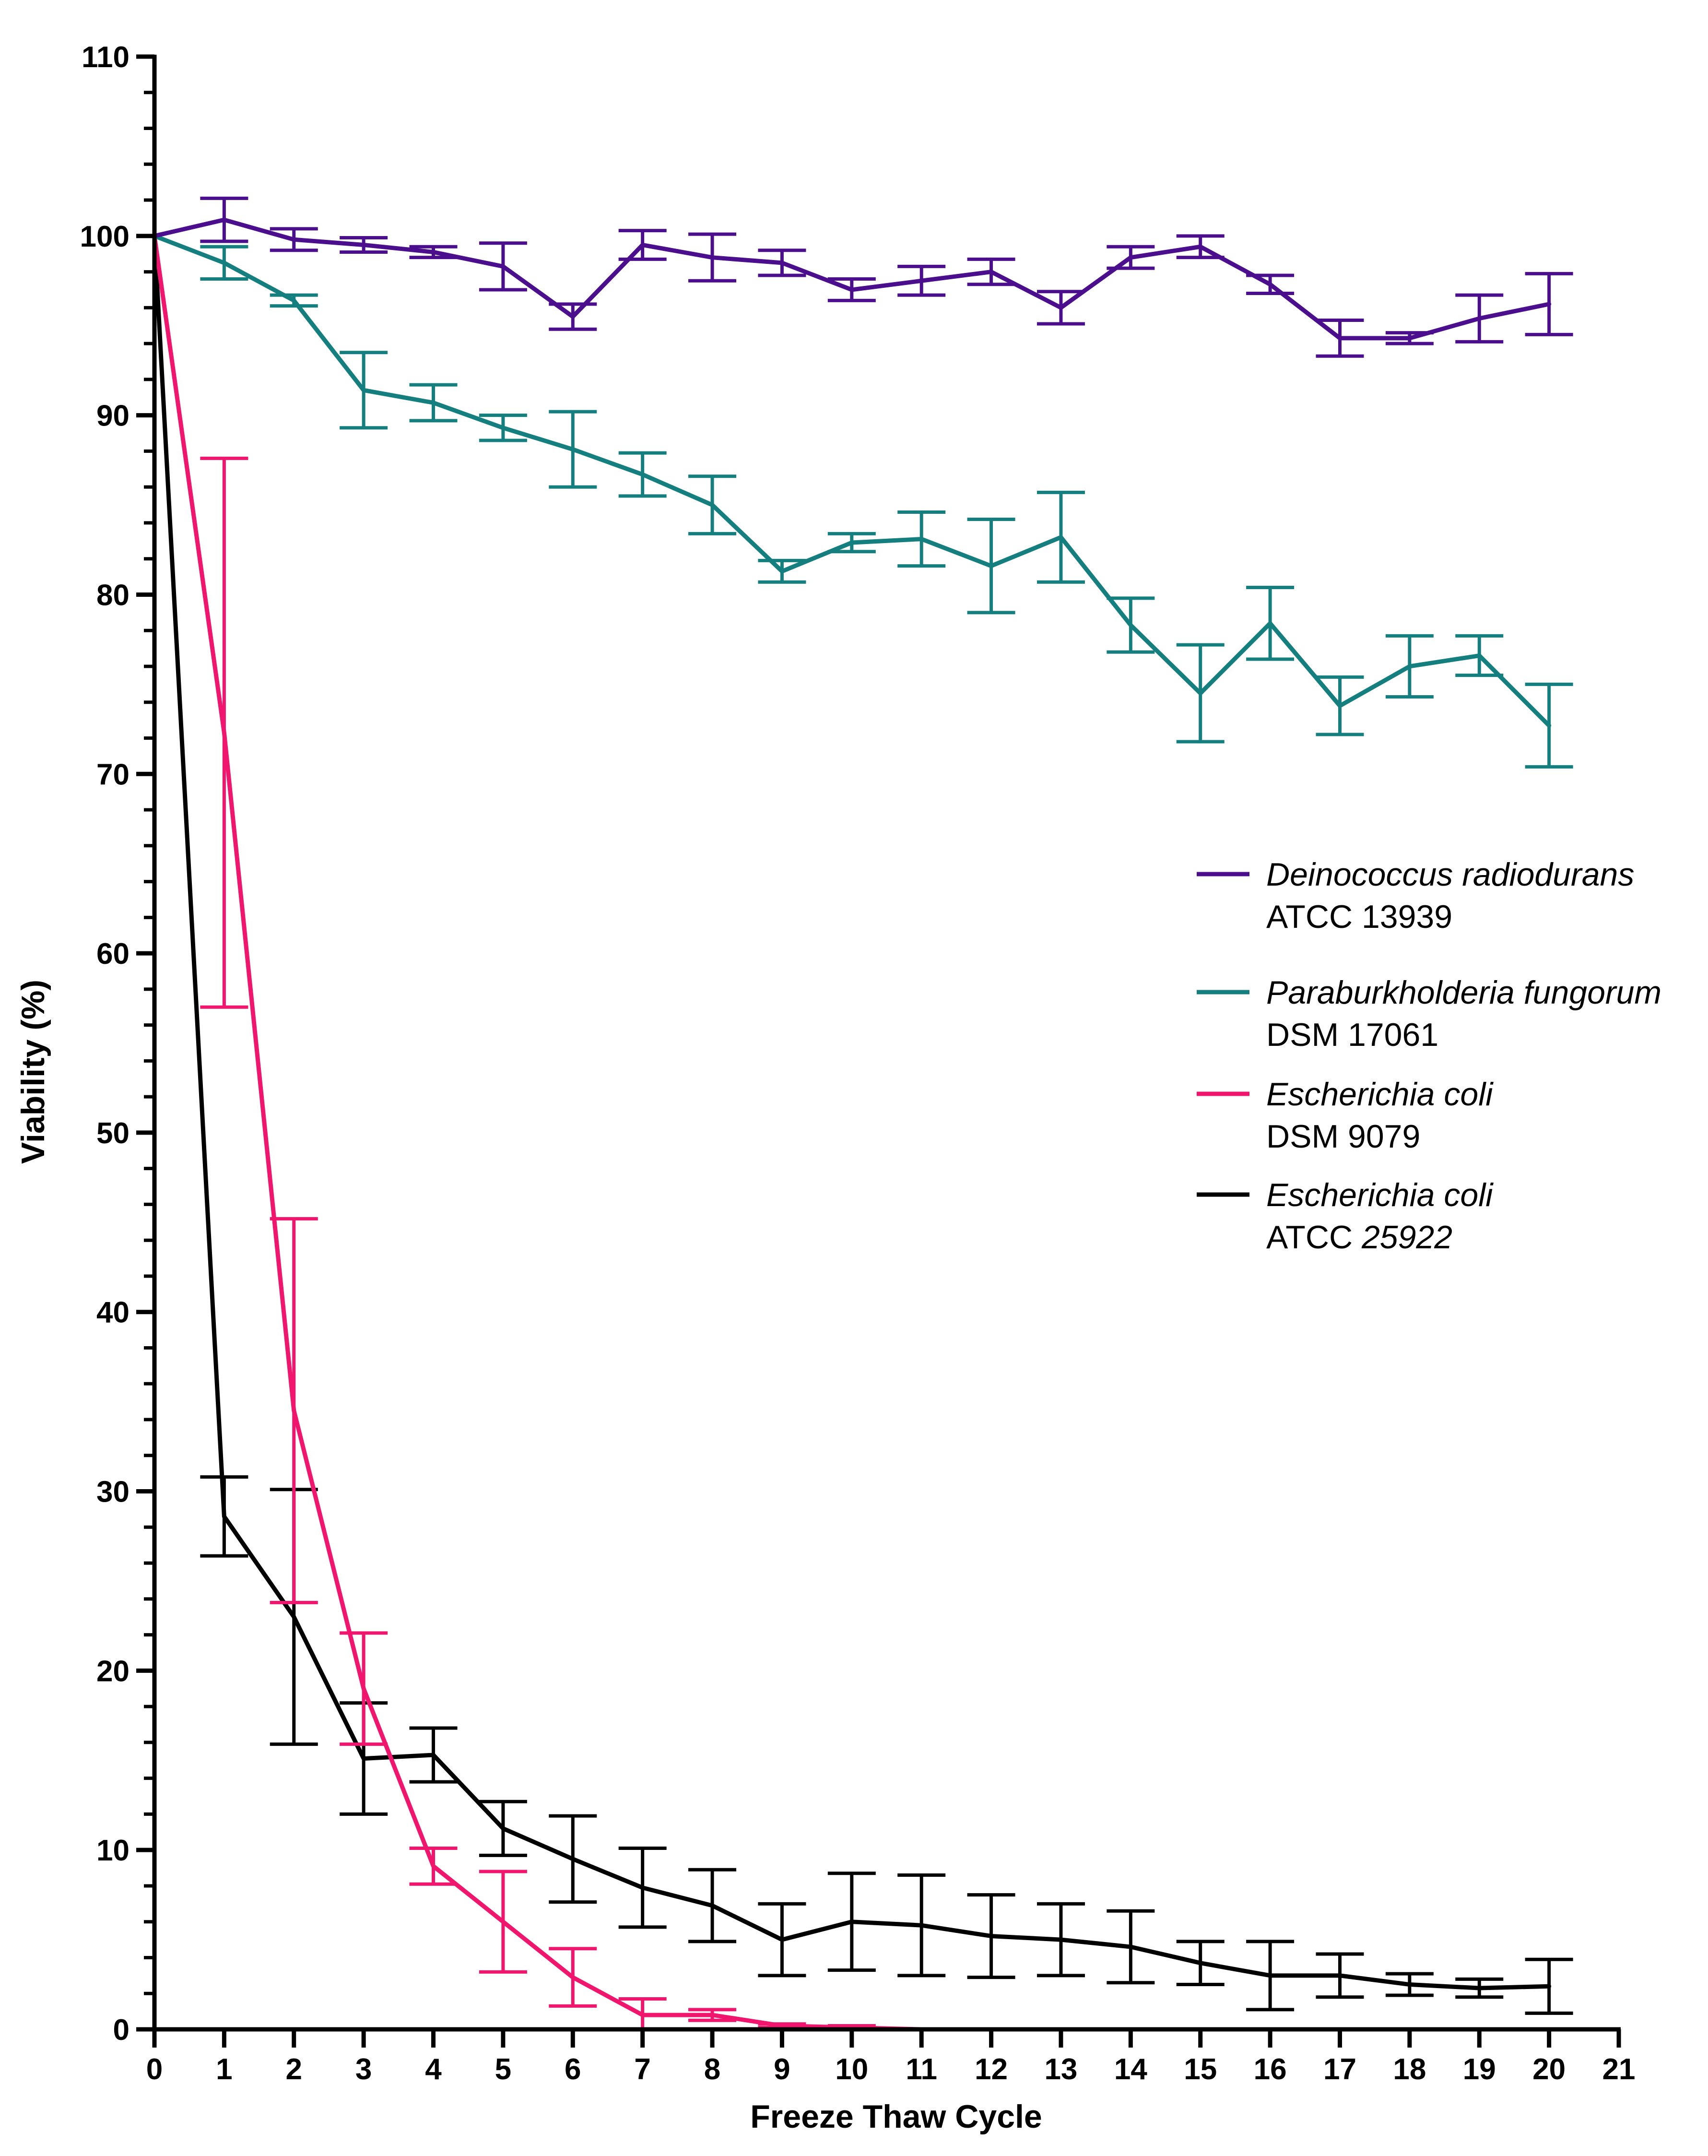  What do you see at coordinates (1359, 1237) in the screenshot?
I see `legend-sublabel: ATCC 25922` at bounding box center [1359, 1237].